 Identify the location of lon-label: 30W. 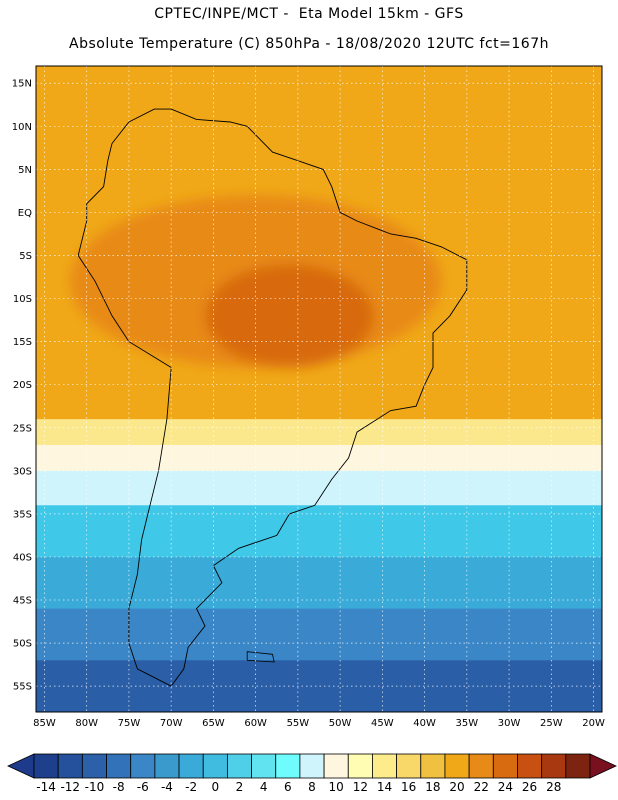
(509, 723).